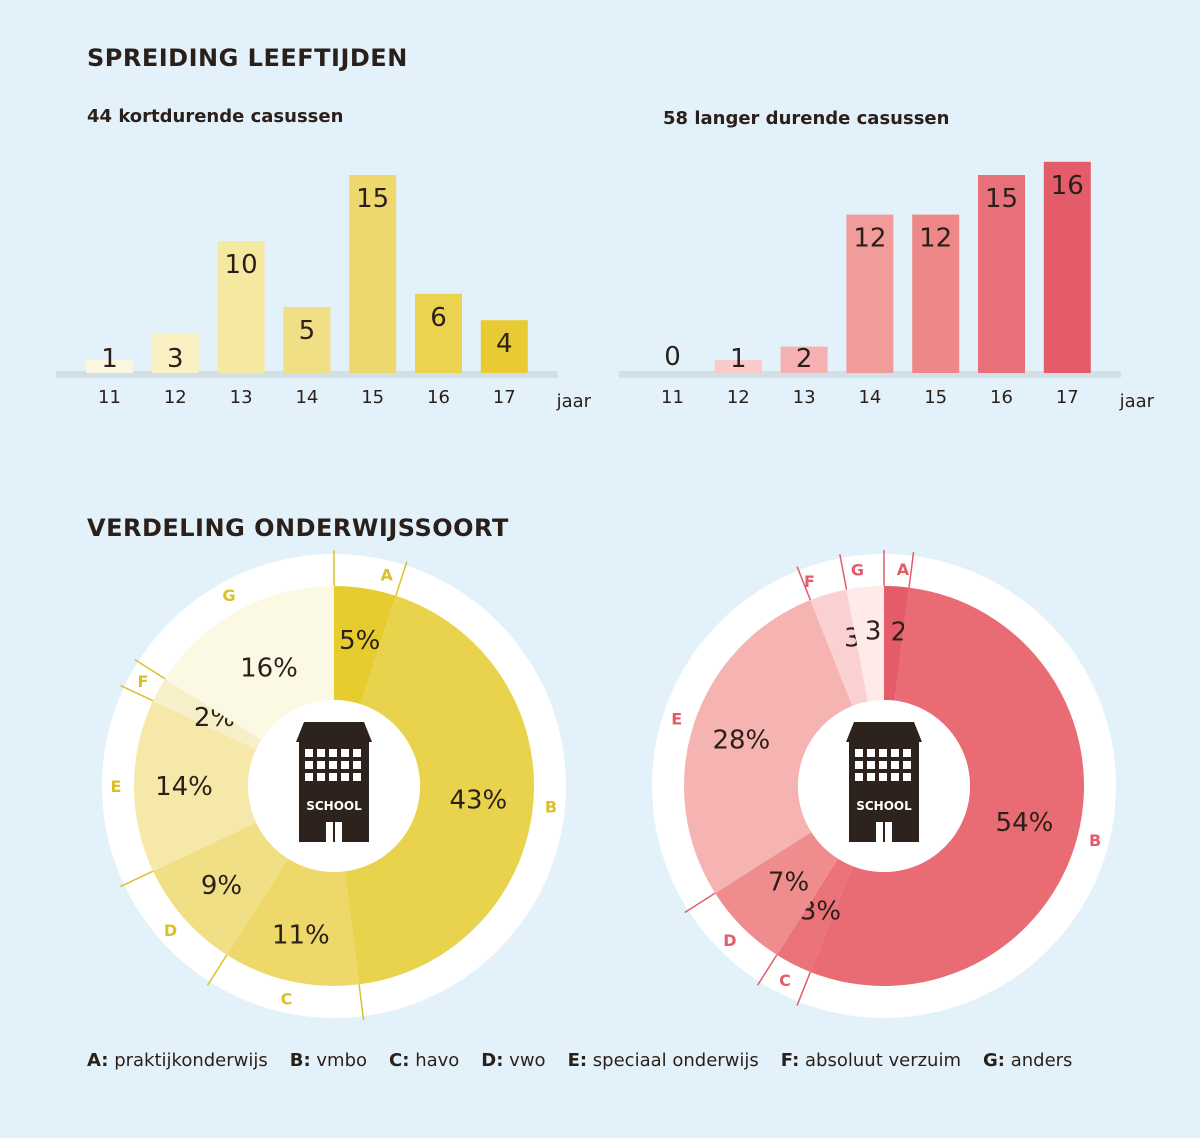  Describe the element at coordinates (741, 741) in the screenshot. I see `slice-value-label: 28%` at that location.